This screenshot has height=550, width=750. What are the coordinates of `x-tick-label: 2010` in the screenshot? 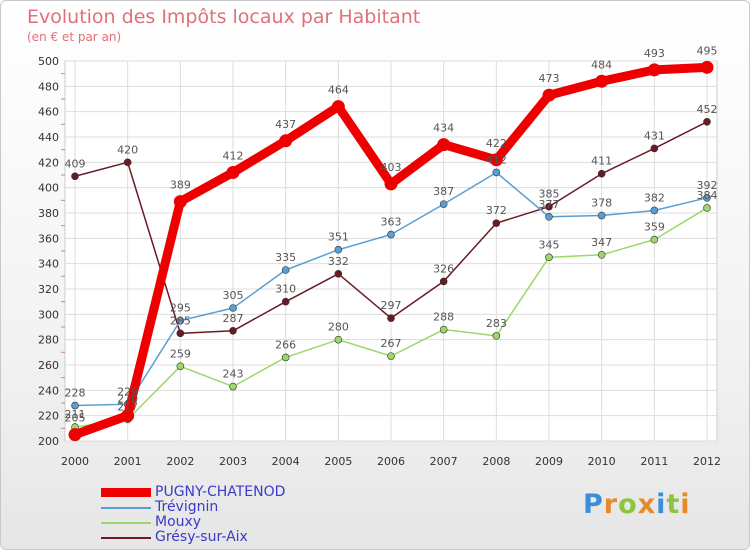 It's located at (602, 461).